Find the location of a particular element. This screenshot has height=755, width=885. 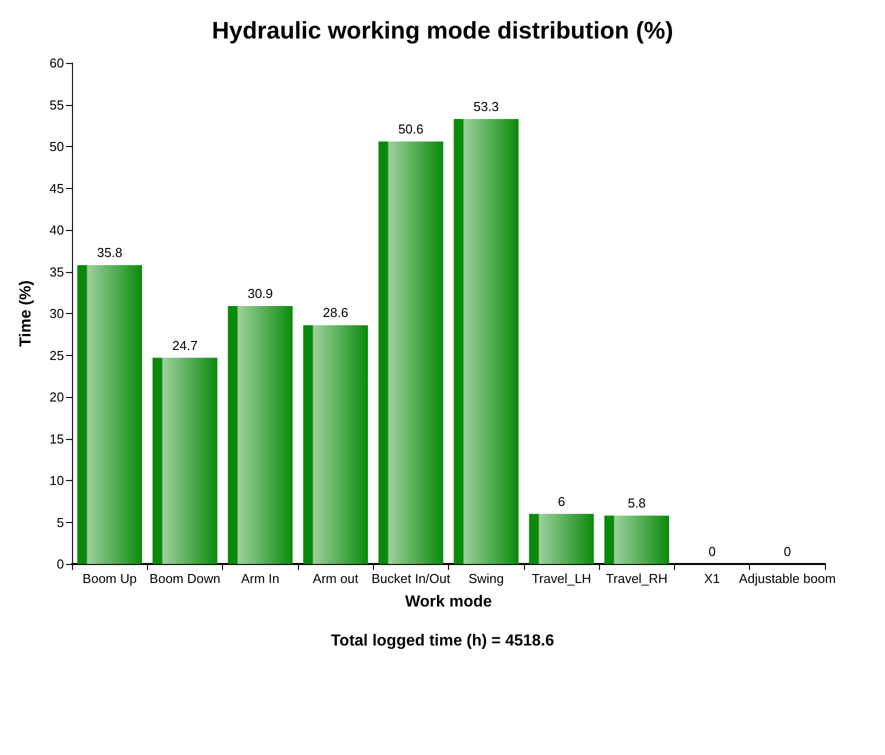

y-tick-label: 60 is located at coordinates (57, 63).